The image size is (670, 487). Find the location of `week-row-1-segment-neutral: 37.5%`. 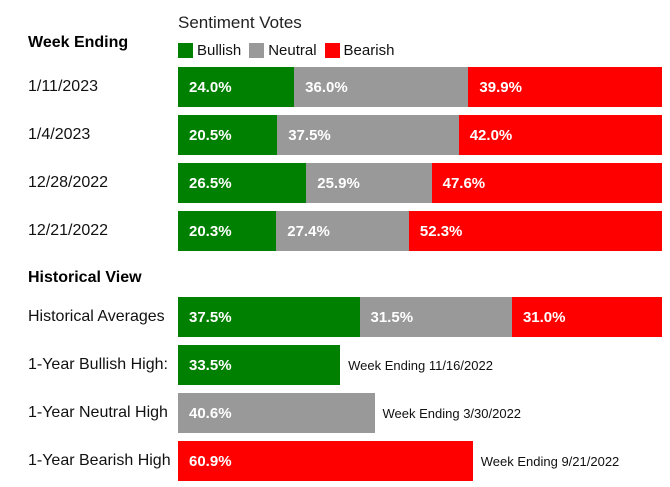

week-row-1-segment-neutral: 37.5% is located at coordinates (368, 135).